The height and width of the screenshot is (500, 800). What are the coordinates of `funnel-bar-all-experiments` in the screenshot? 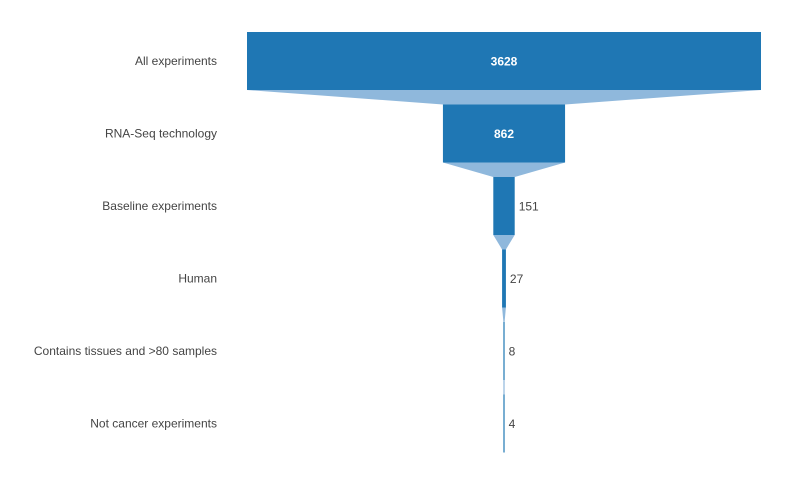 It's located at (504, 61).